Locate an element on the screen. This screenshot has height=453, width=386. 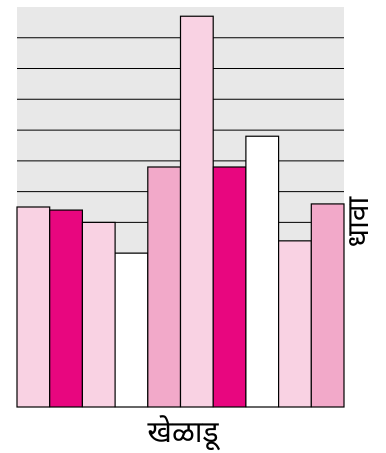
y-axis-label: धावा is located at coordinates (358, 221).